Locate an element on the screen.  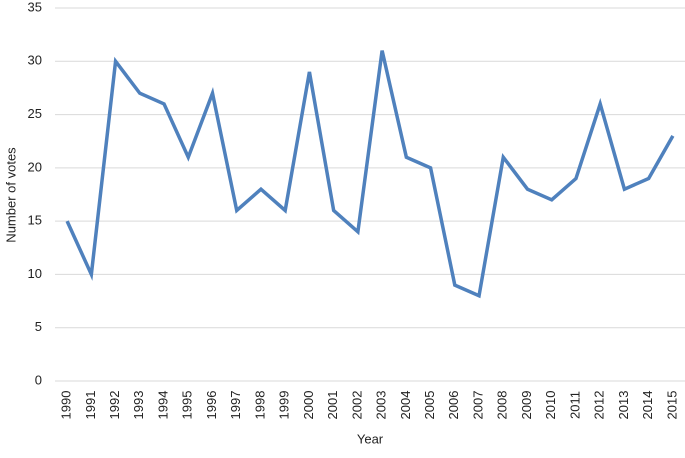
x-tick-label: 1993 is located at coordinates (138, 405).